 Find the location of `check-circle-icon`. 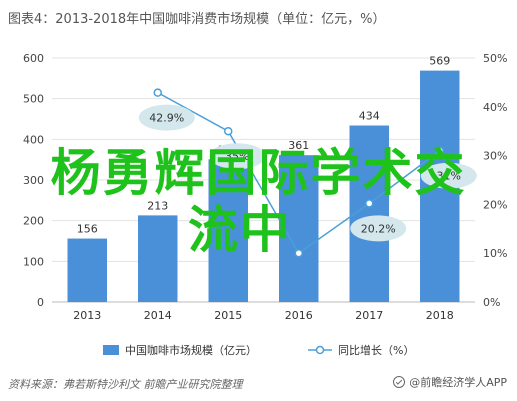

check-circle-icon is located at coordinates (399, 382).